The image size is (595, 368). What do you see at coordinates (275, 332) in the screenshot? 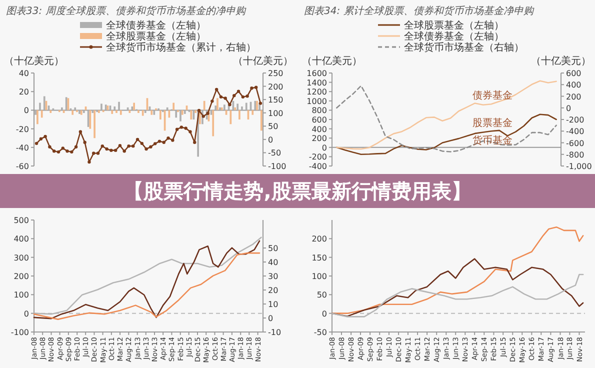
I see `y2-tick-label: -10` at bounding box center [275, 332].